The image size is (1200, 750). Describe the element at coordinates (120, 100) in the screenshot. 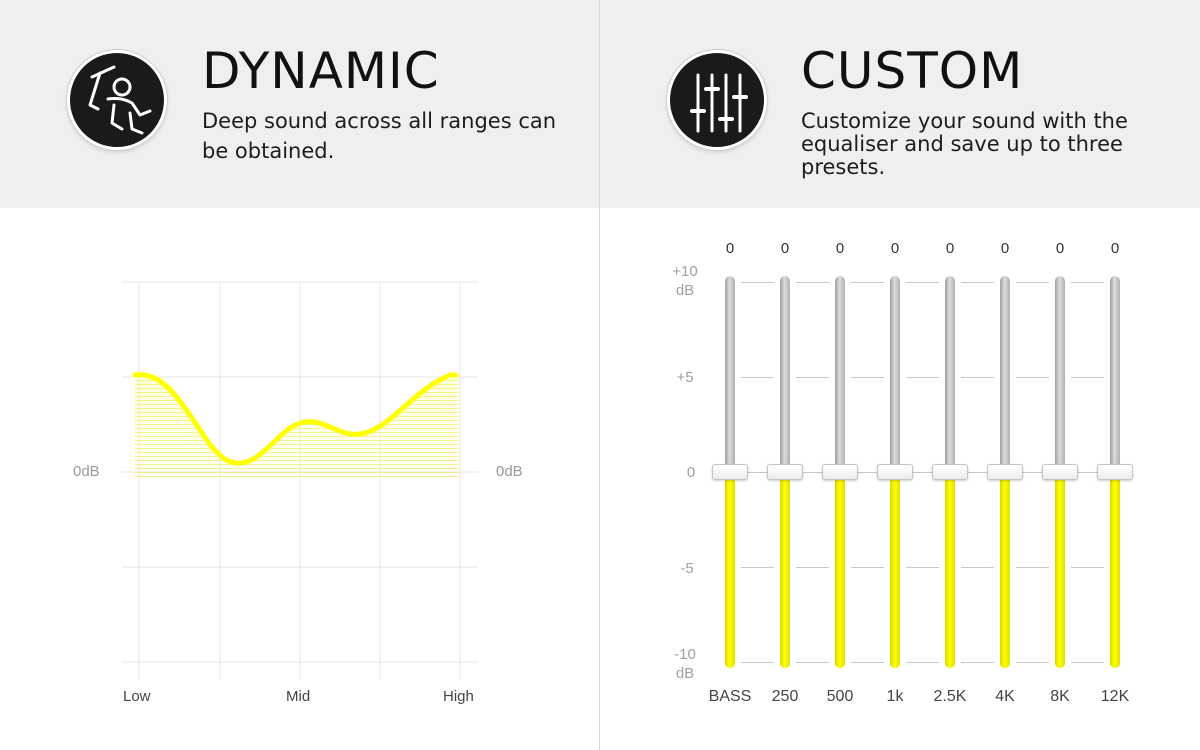

I see `dancing-figure-icon` at that location.